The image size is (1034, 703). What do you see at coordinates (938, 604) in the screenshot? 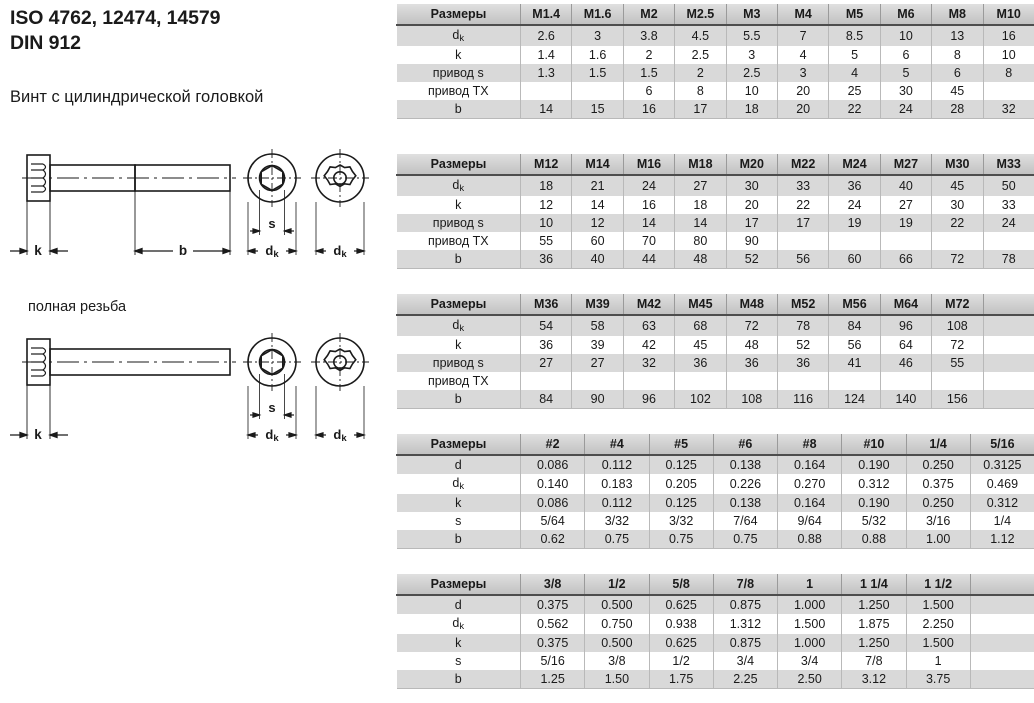
I see `table-cell: 1.500` at bounding box center [938, 604].